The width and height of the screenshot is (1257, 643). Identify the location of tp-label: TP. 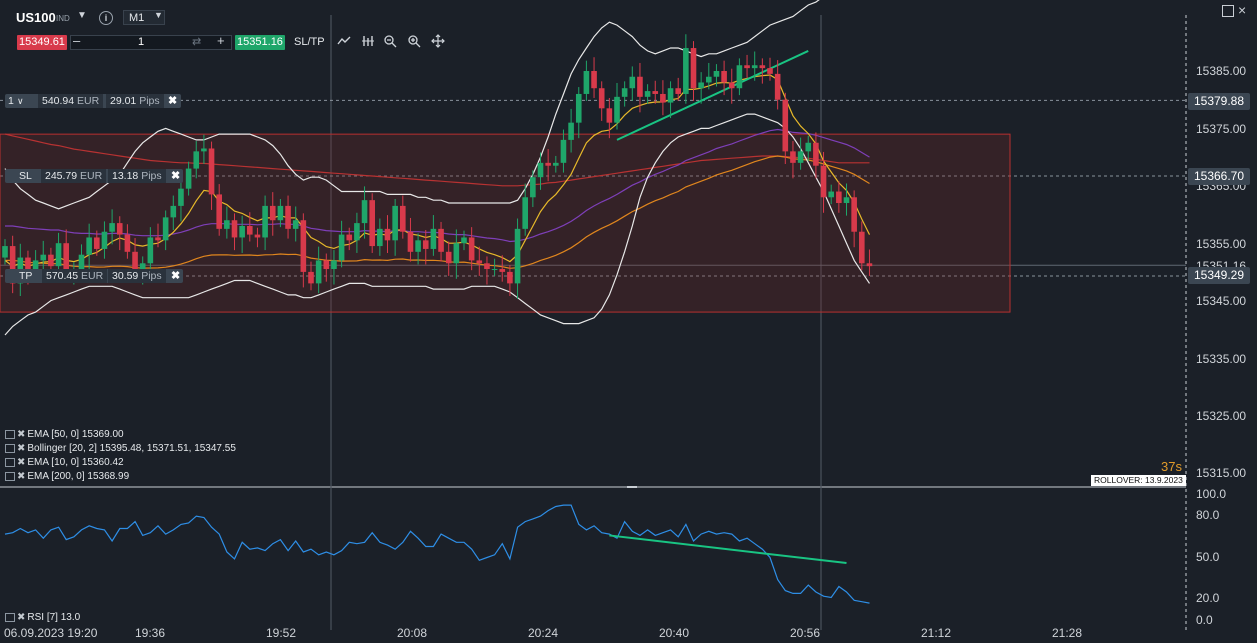
(26, 276).